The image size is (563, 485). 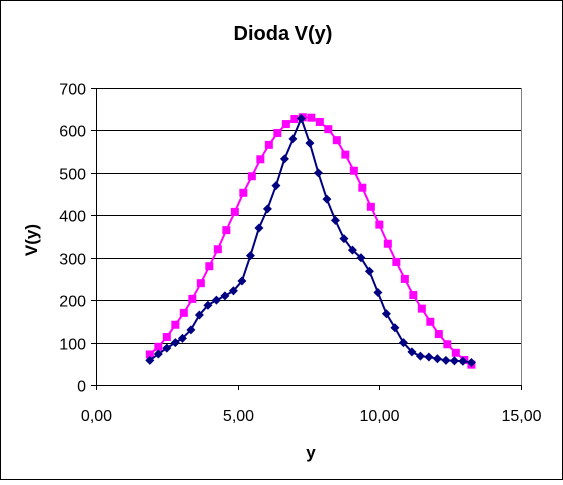 What do you see at coordinates (72, 345) in the screenshot?
I see `y-tick-label: 100` at bounding box center [72, 345].